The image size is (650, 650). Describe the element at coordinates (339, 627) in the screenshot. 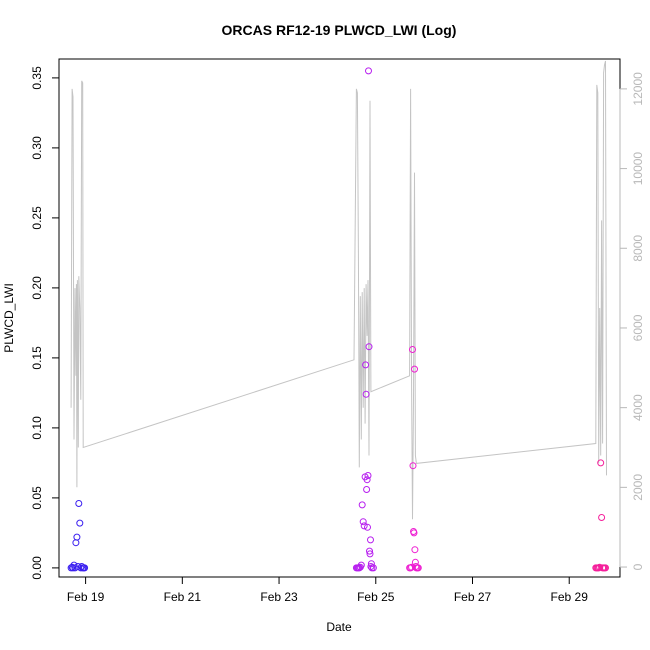

I see `x-axis-label: Date` at that location.